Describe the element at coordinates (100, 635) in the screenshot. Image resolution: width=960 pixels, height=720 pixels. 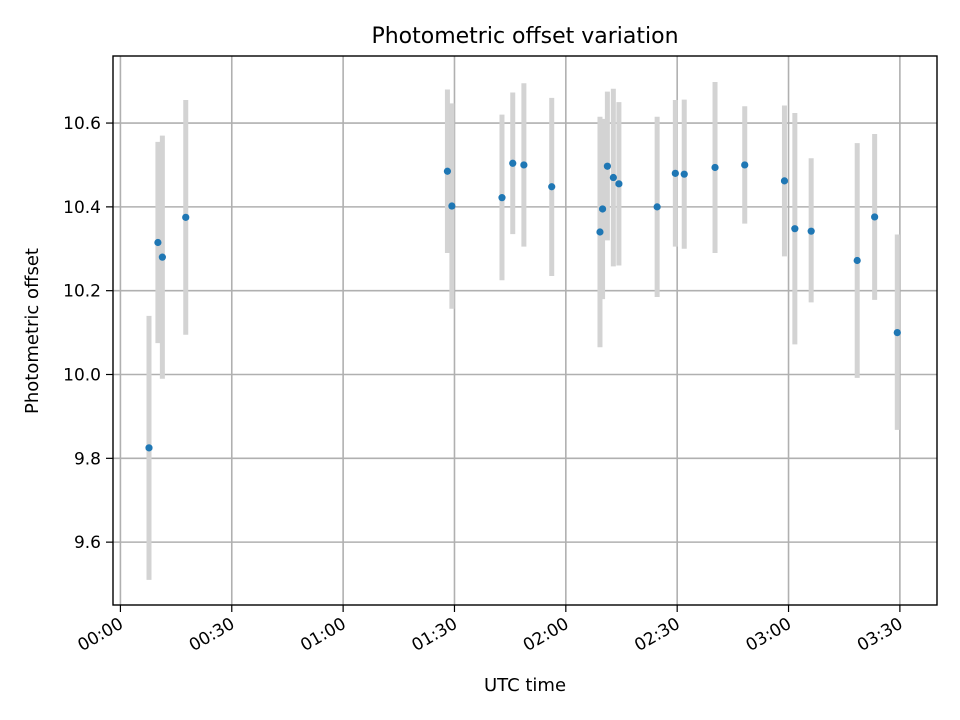
I see `x-tick-label: 00:00` at that location.